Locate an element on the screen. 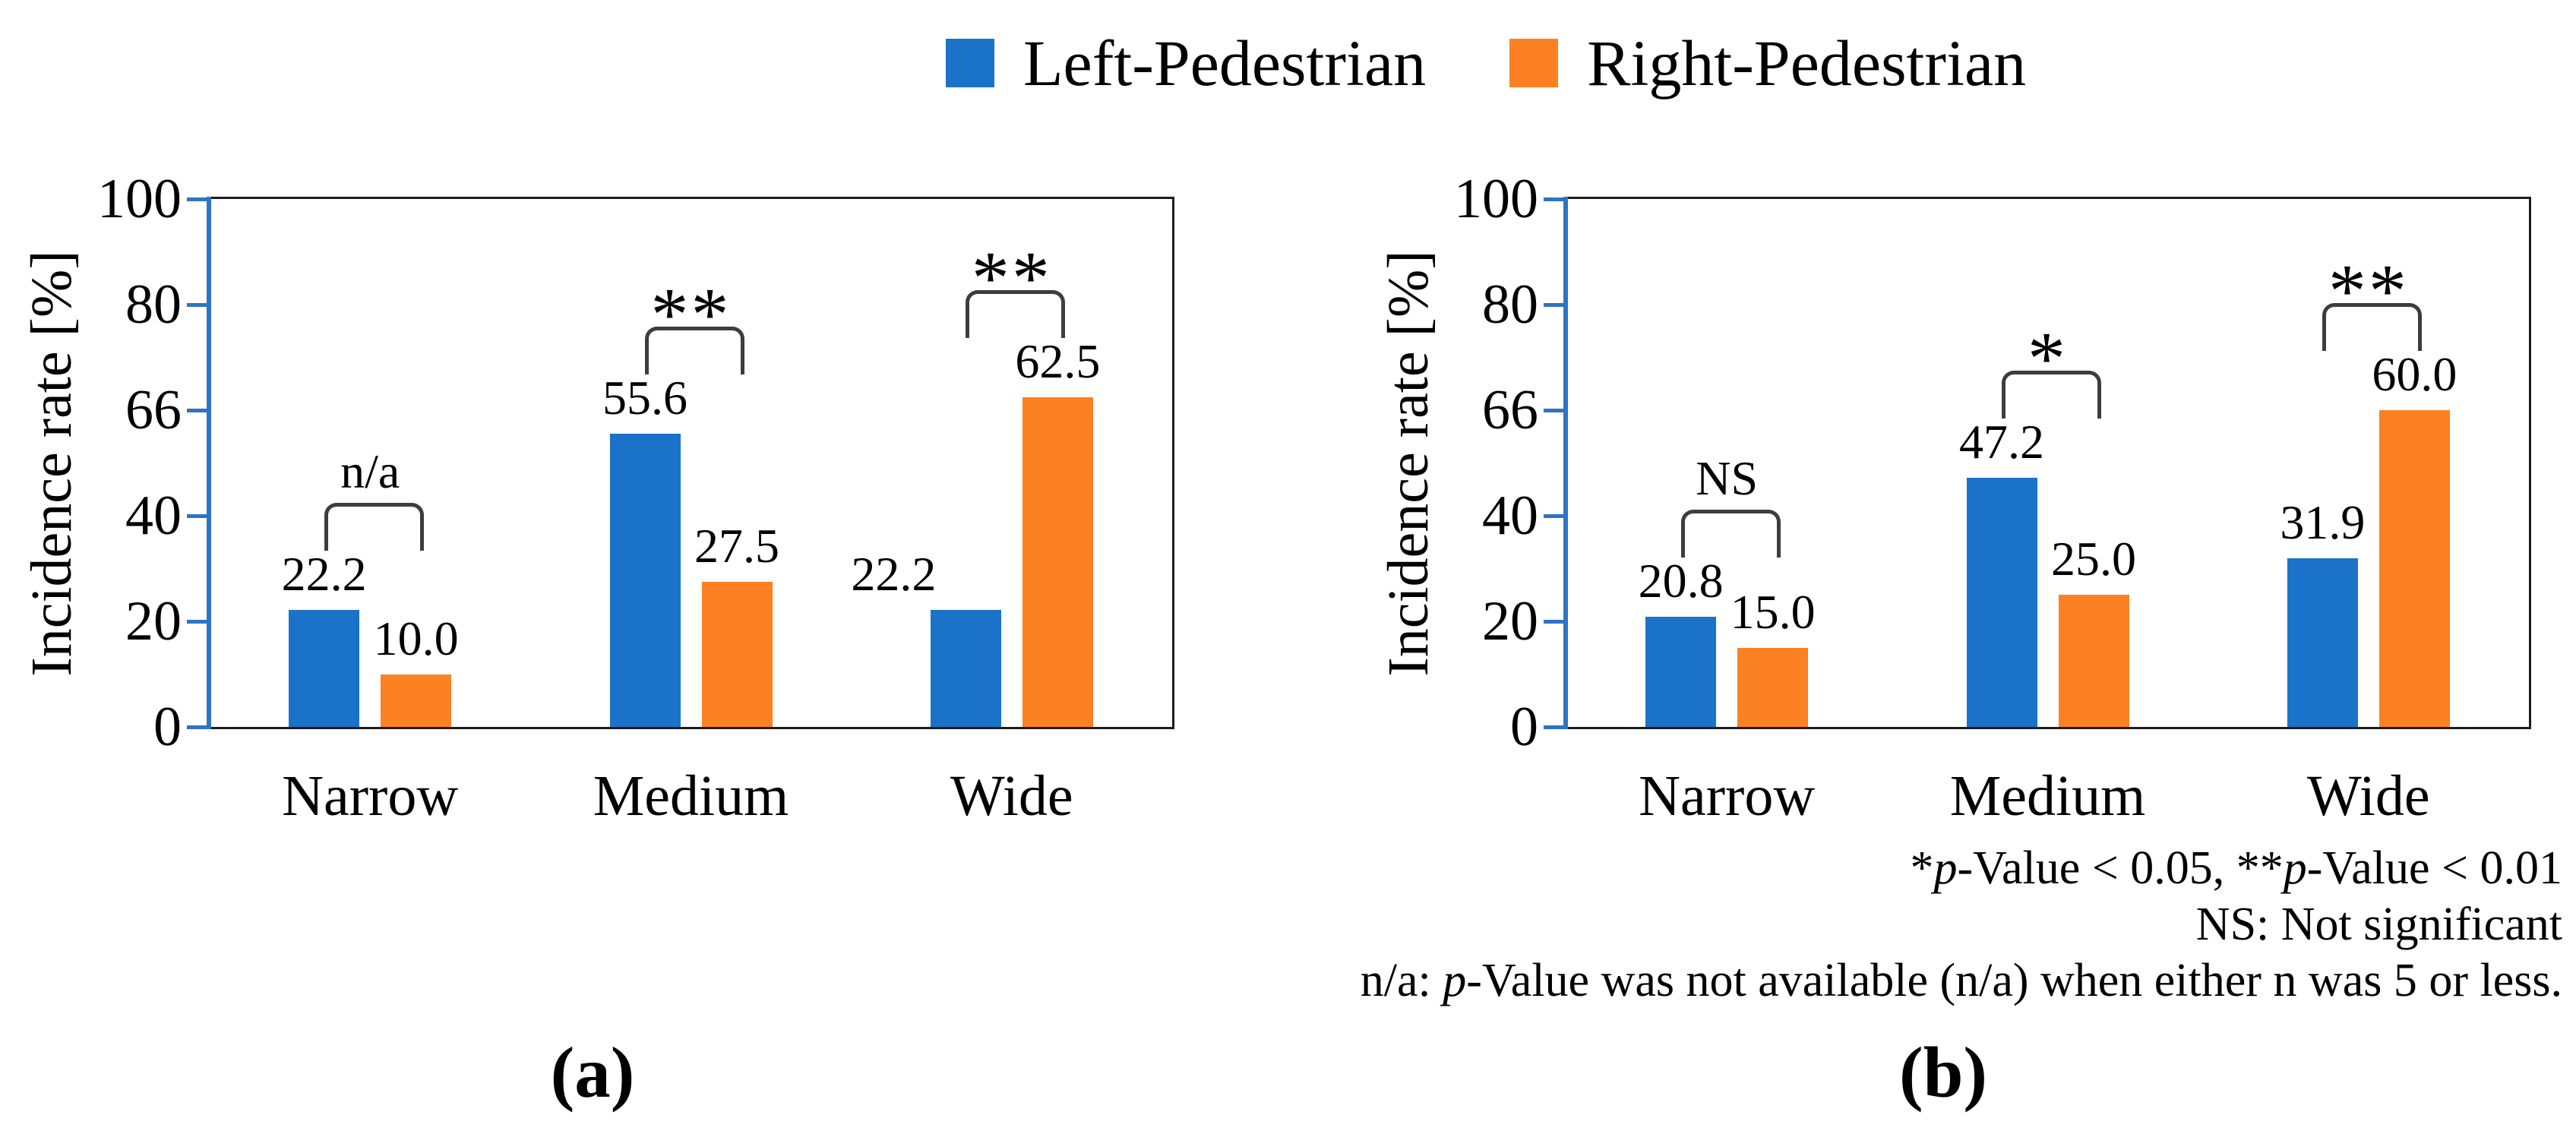  legend-label-left-pedestrian: Left-Pedestrian is located at coordinates (1225, 63).